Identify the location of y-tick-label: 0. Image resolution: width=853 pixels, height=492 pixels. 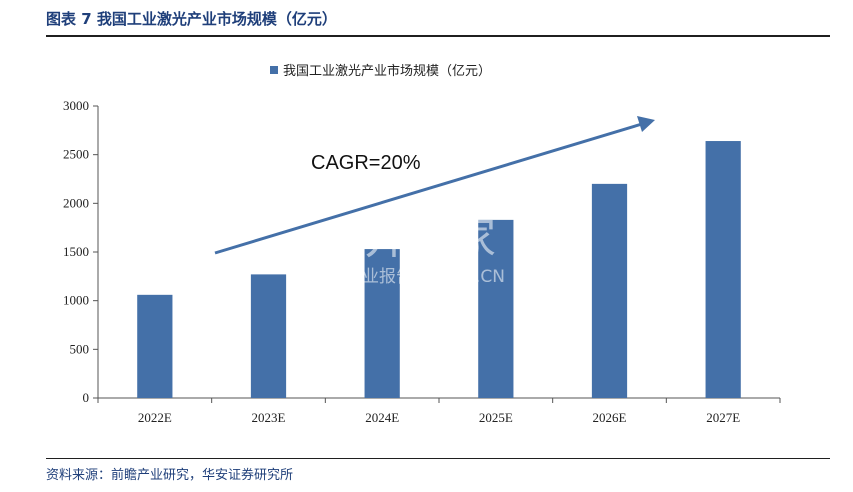
(86, 397).